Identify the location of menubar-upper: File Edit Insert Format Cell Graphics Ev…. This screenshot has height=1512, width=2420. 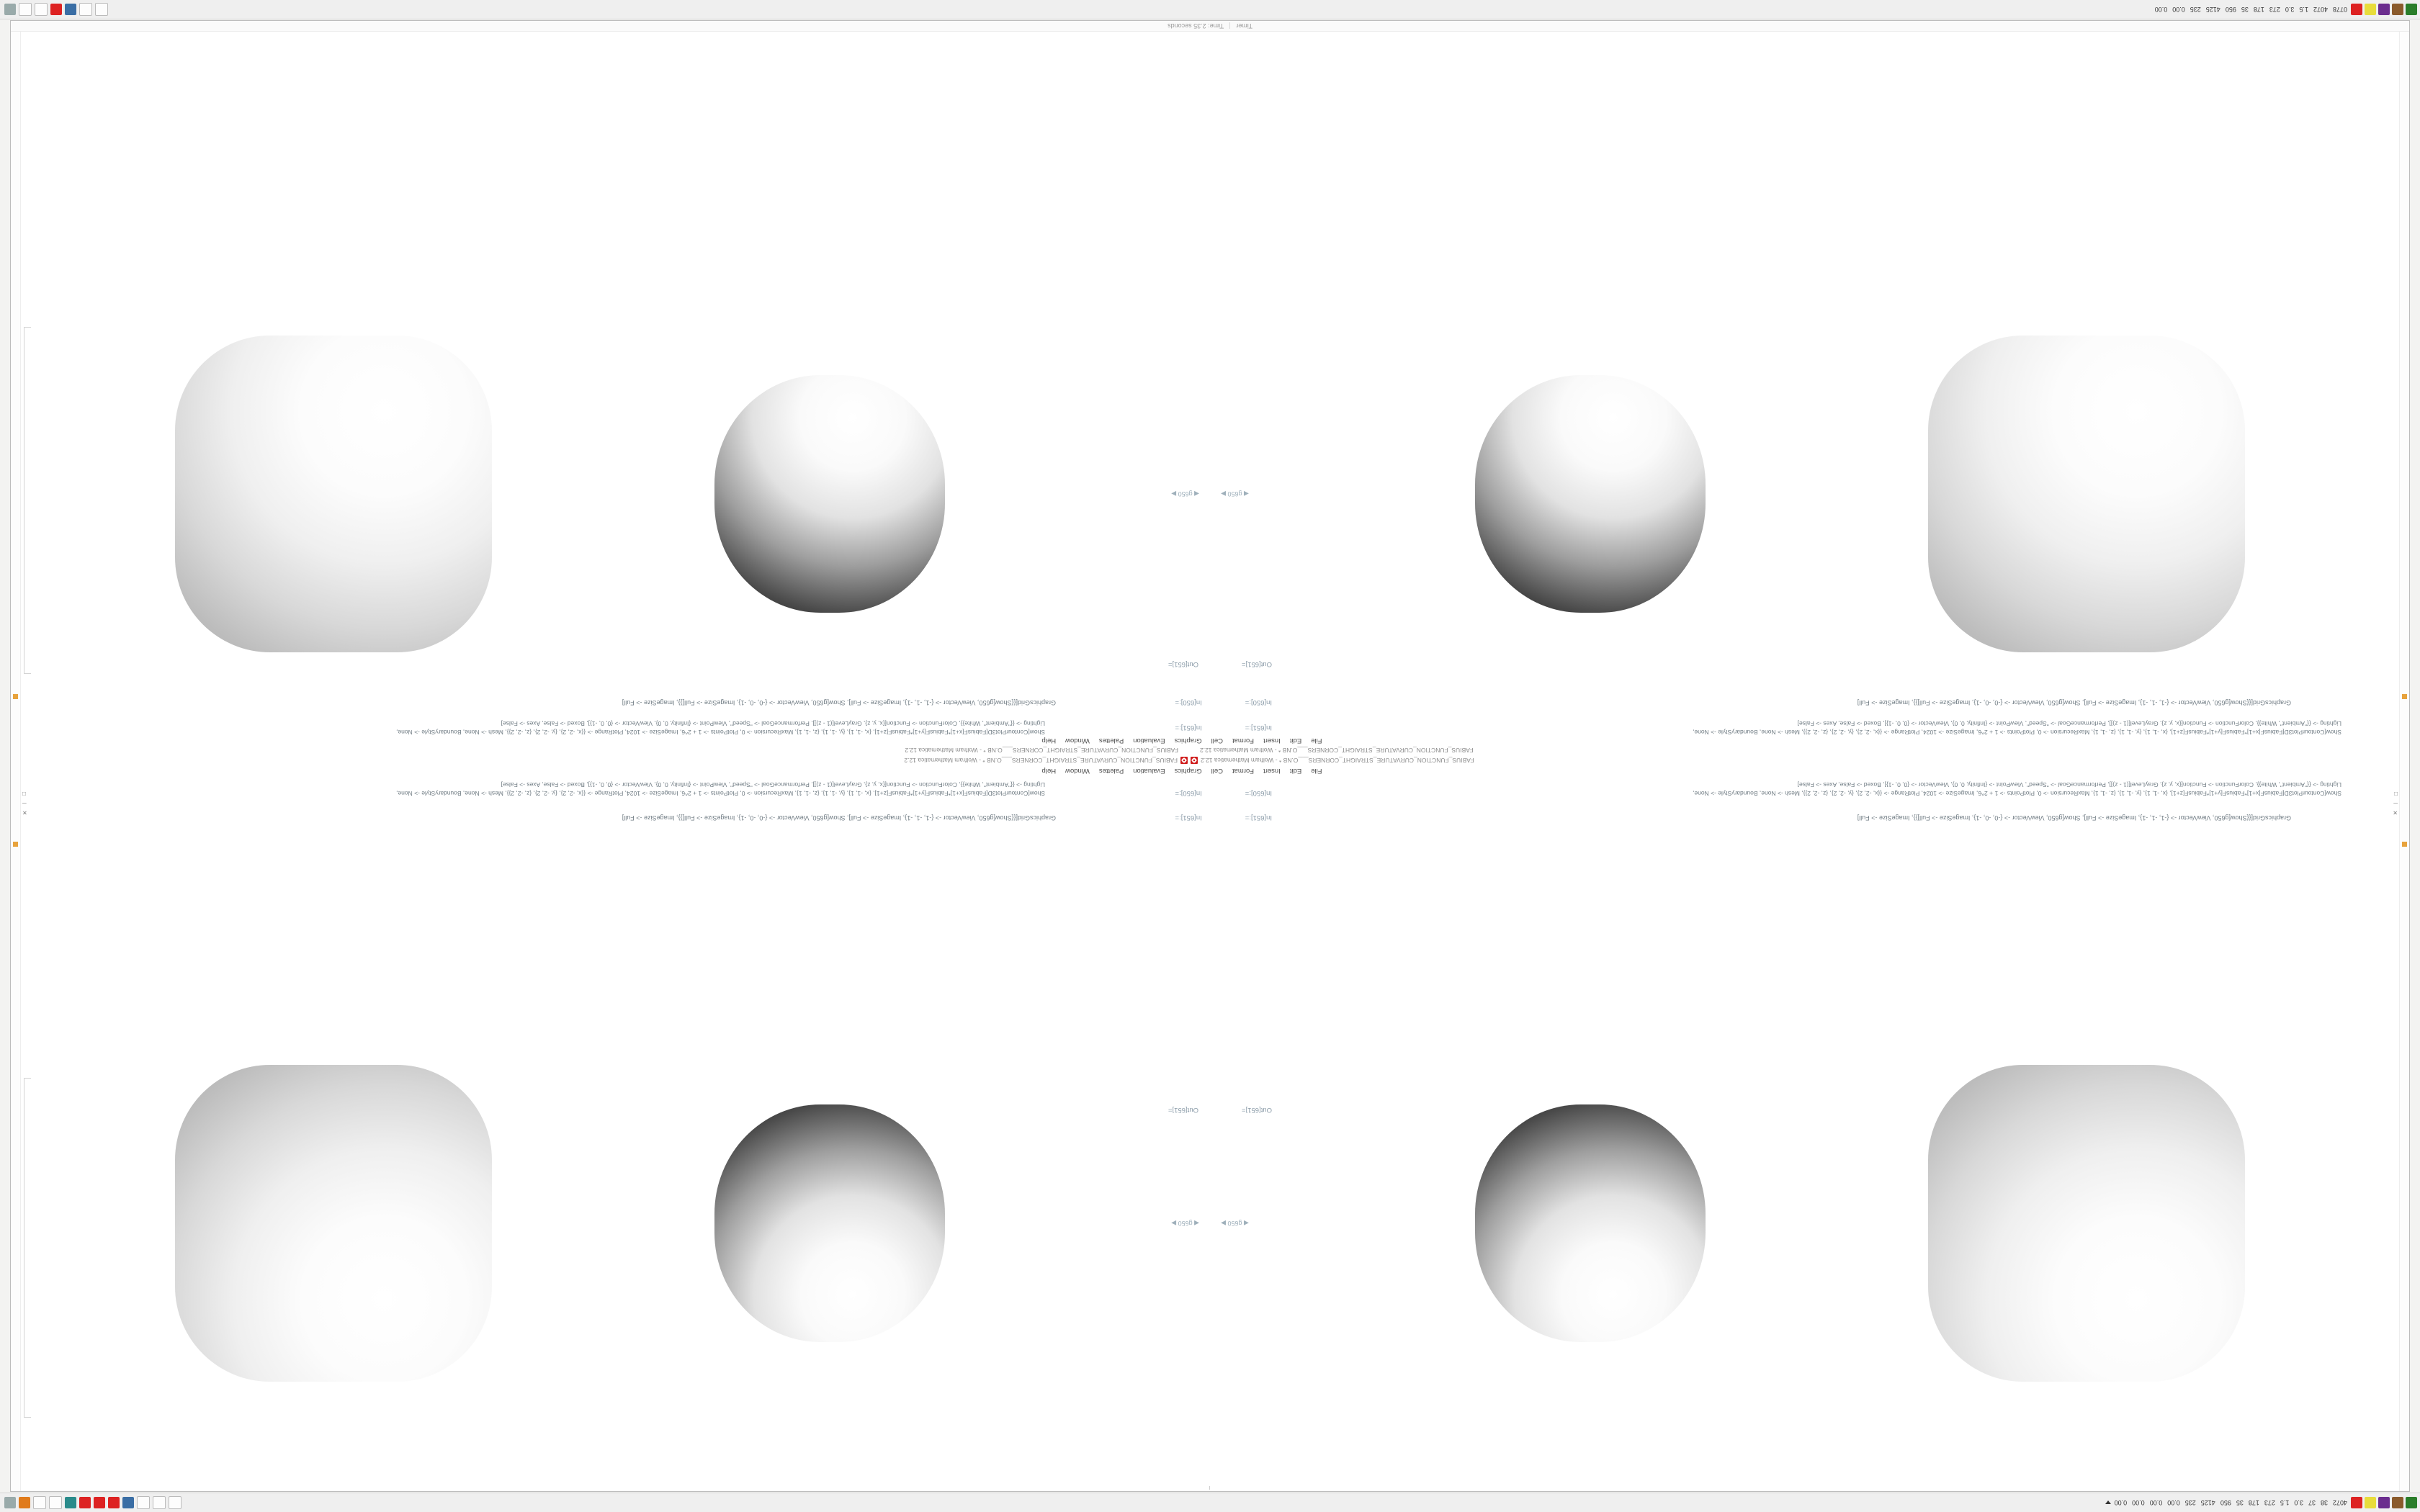
(1185, 770).